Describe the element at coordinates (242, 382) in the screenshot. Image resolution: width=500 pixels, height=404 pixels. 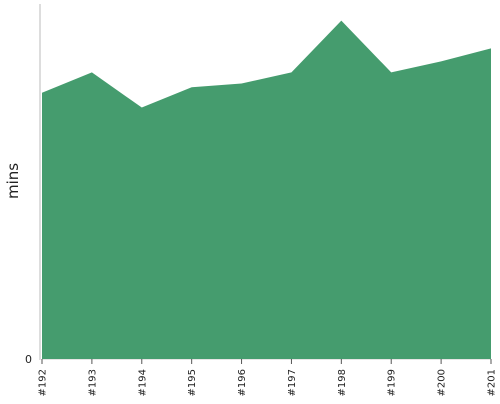
I see `x-tick-label: #196` at that location.